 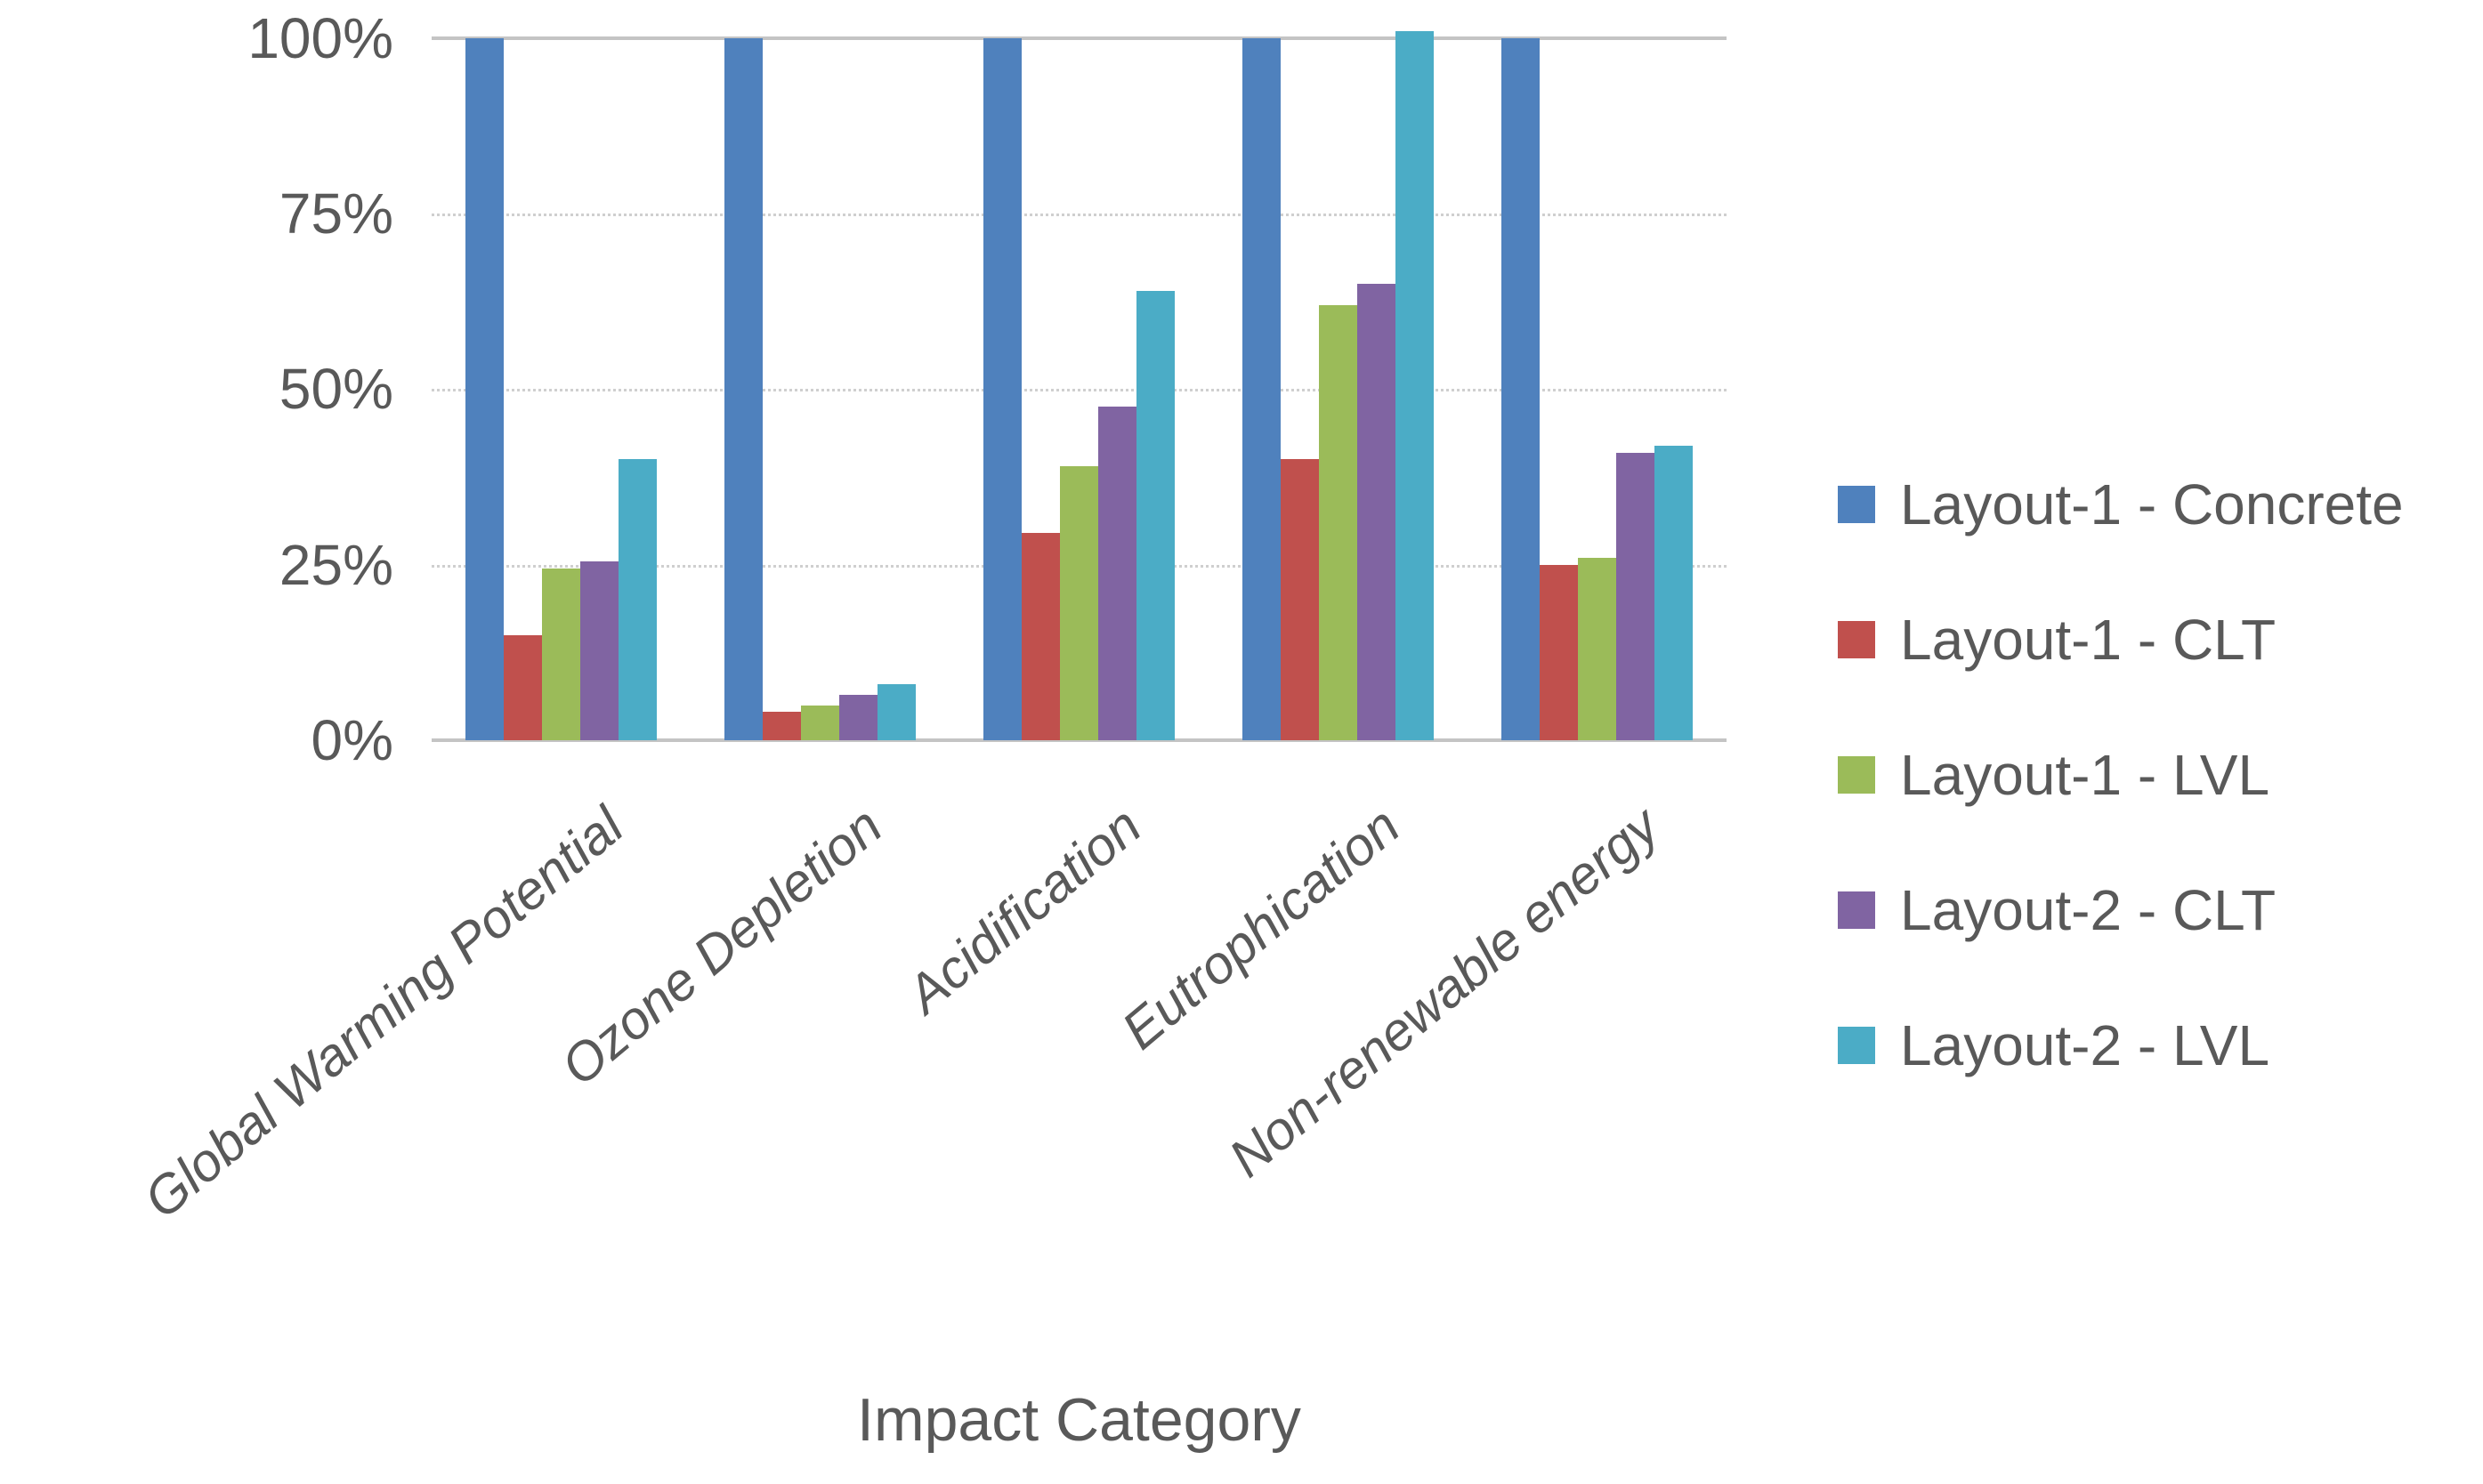 I want to click on bar-layout-2-lvl-ozone-depletion, so click(x=897, y=712).